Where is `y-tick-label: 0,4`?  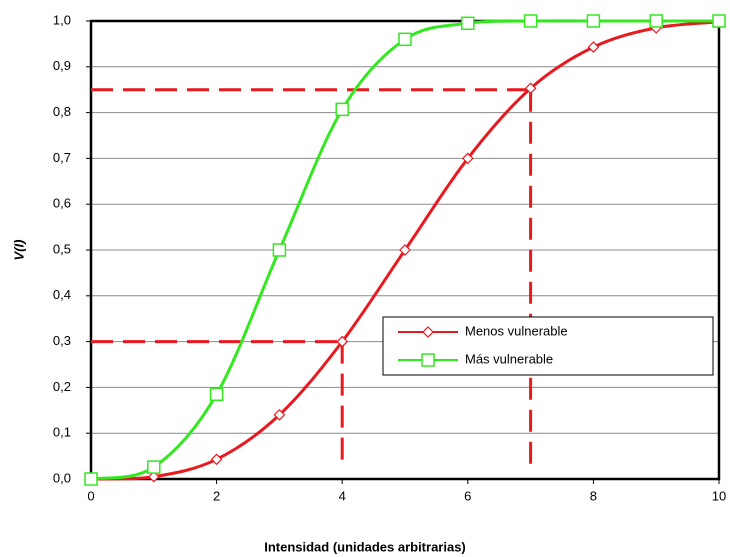
y-tick-label: 0,4 is located at coordinates (62, 294).